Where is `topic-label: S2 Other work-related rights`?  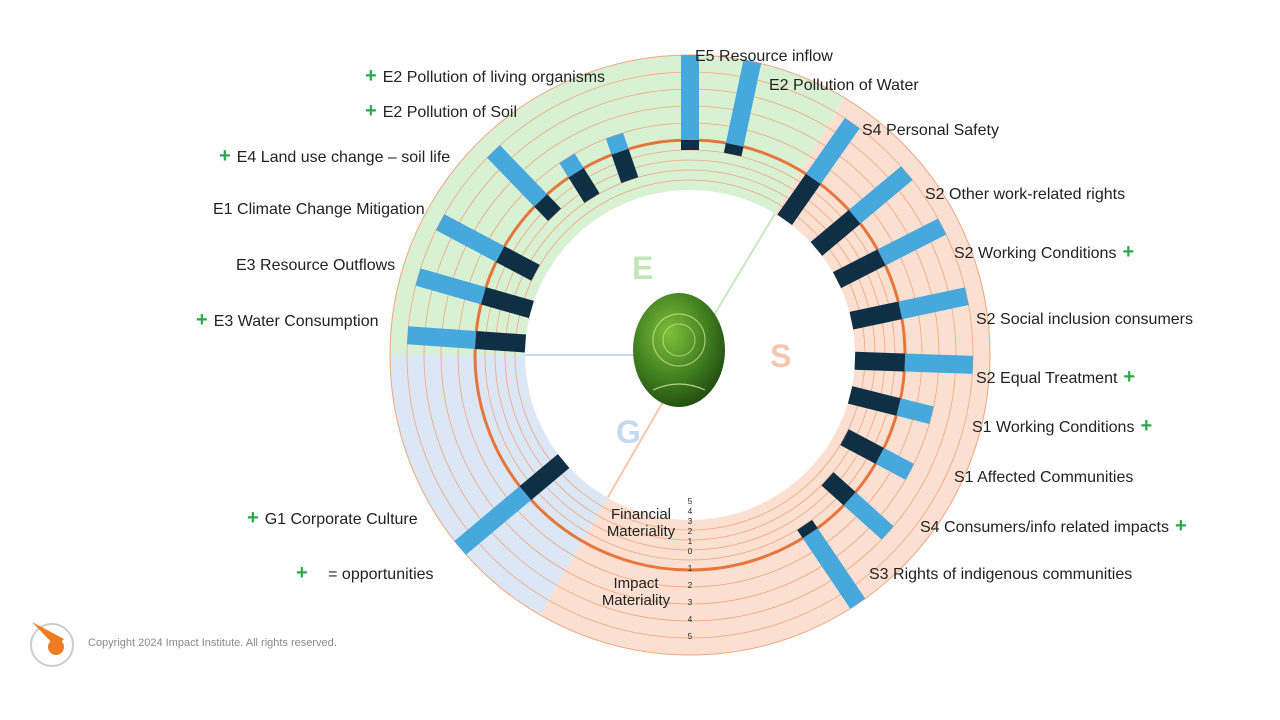 topic-label: S2 Other work-related rights is located at coordinates (1025, 195).